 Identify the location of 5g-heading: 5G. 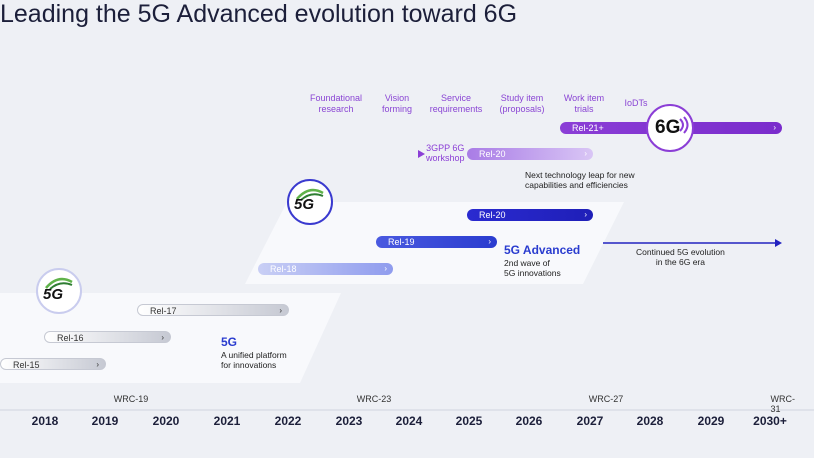
(229, 342).